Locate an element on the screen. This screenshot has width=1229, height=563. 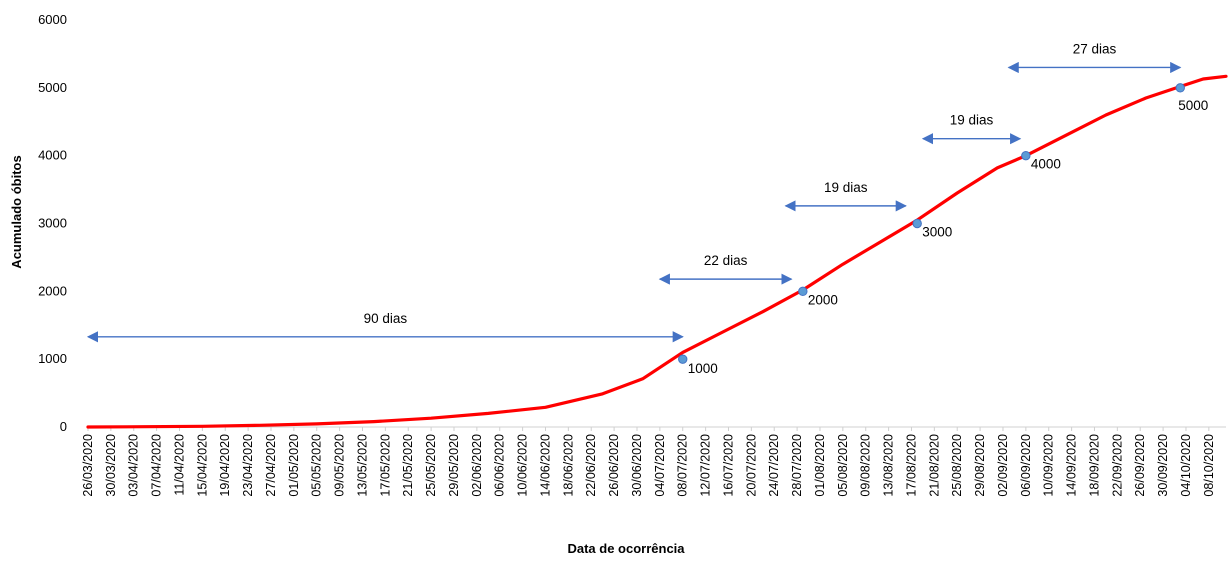
x-tick-label: 13/08/2020 is located at coordinates (889, 465).